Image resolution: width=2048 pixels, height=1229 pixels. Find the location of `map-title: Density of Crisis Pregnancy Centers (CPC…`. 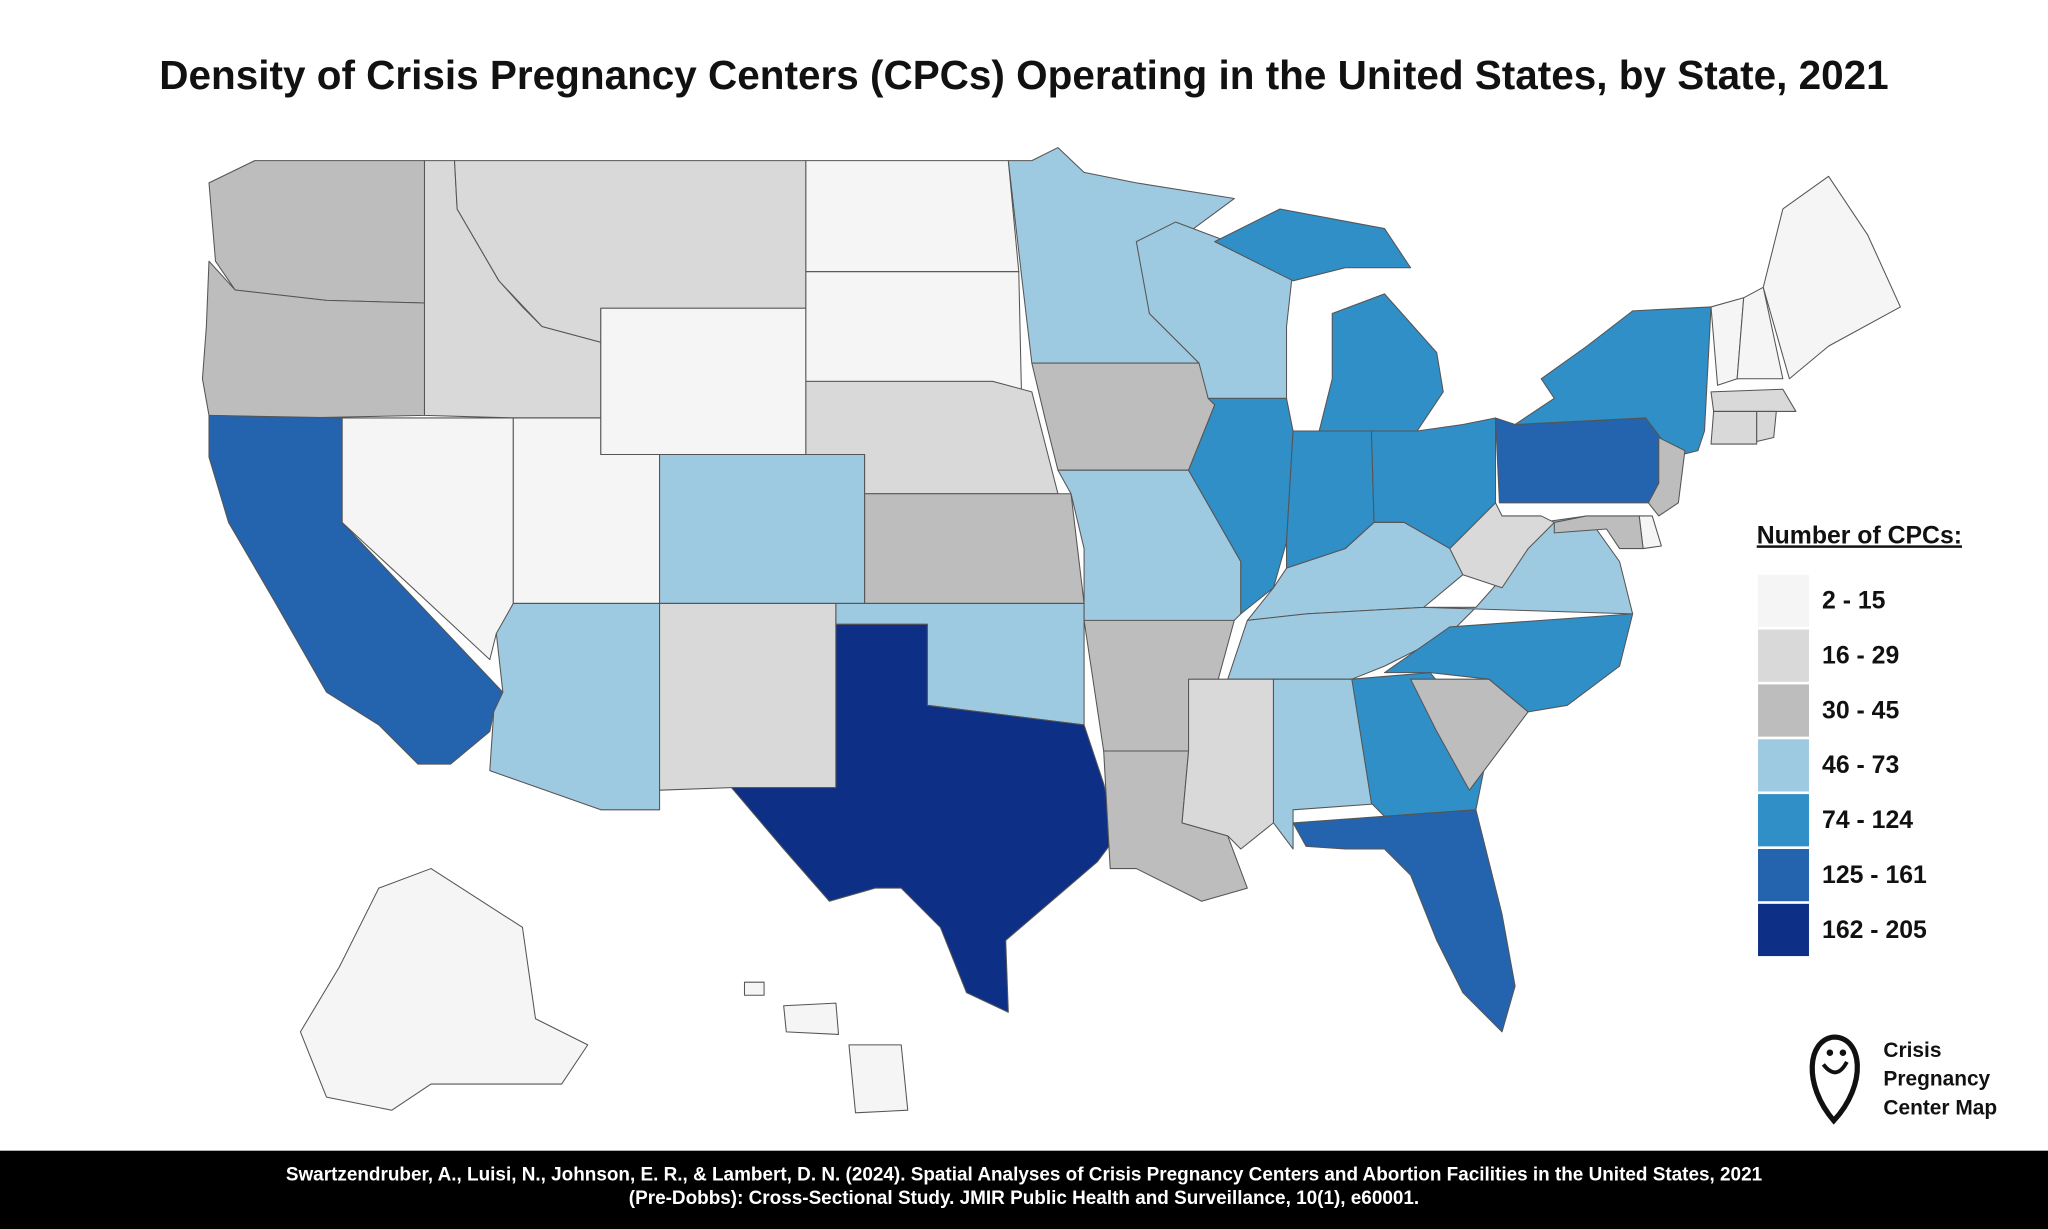

map-title: Density of Crisis Pregnancy Centers (CPC… is located at coordinates (1023, 75).